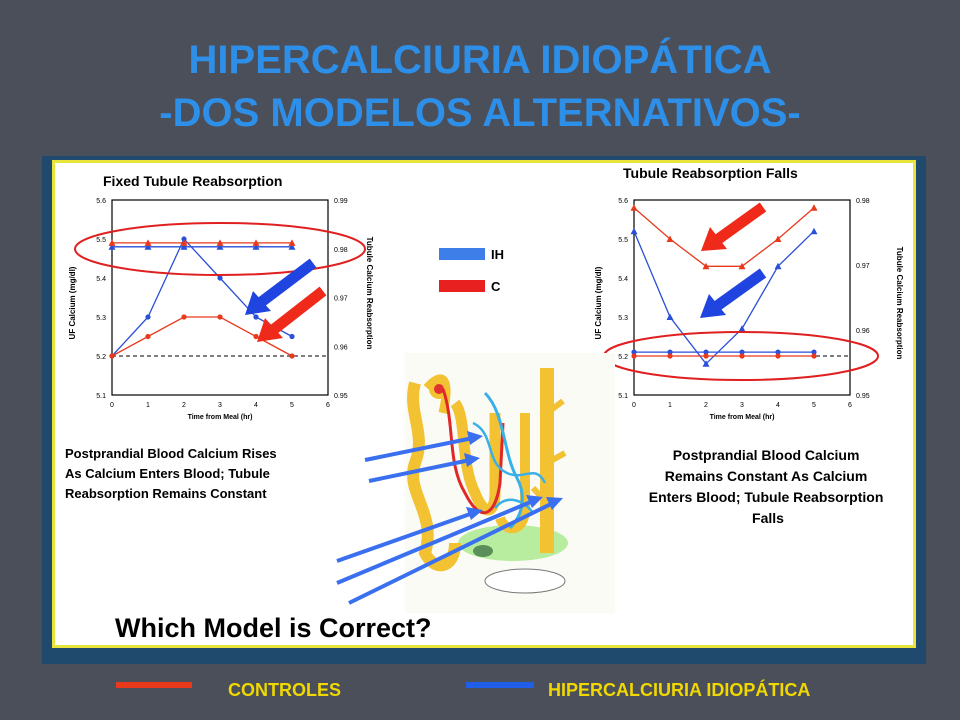 Image resolution: width=960 pixels, height=720 pixels. Describe the element at coordinates (341, 299) in the screenshot. I see `left-y2-tick: 0.97` at that location.